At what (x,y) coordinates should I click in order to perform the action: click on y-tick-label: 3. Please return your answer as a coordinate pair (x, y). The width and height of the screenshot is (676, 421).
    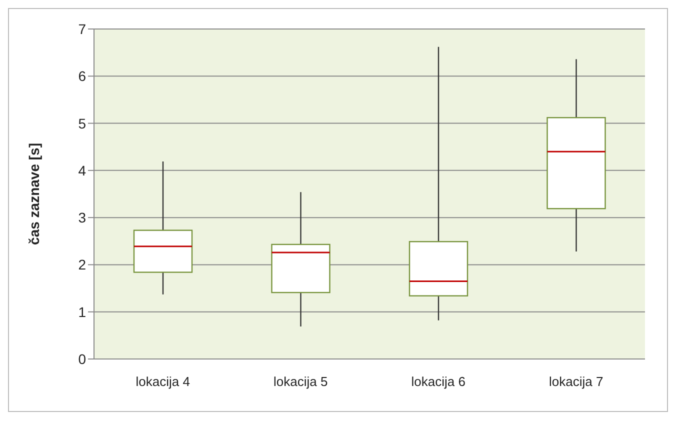
    Looking at the image, I should click on (82, 218).